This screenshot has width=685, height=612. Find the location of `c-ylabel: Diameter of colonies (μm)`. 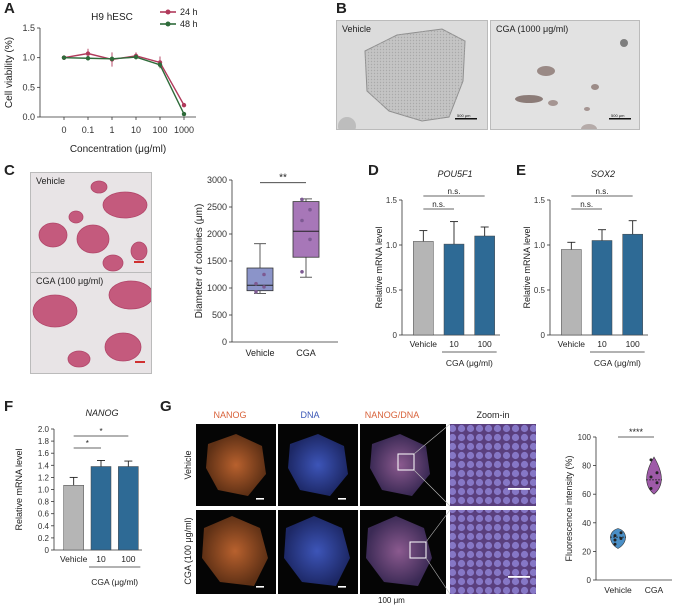

c-ylabel: Diameter of colonies (μm) is located at coordinates (199, 261).